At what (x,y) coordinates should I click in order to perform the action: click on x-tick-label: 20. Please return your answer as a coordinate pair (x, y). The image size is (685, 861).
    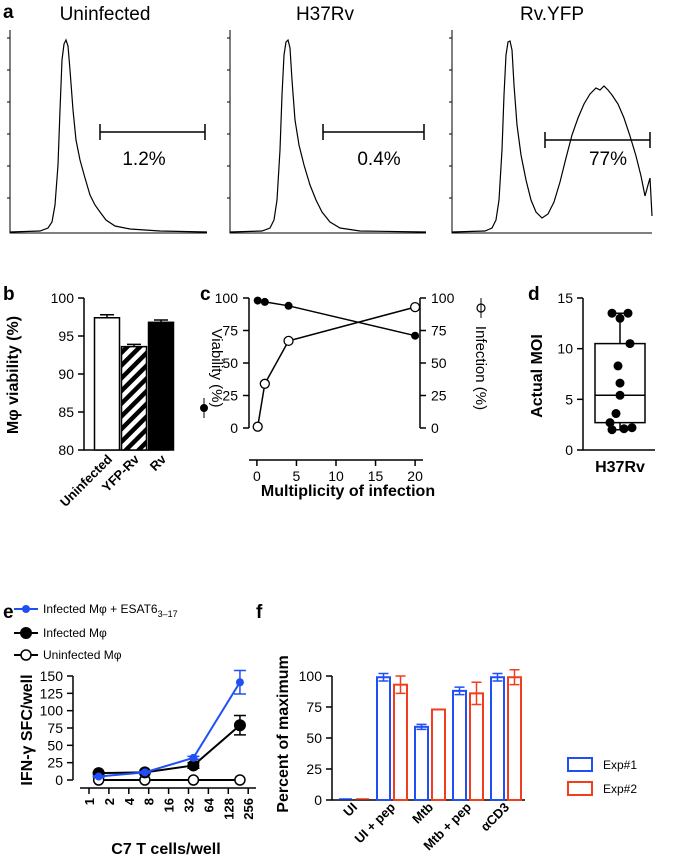
    Looking at the image, I should click on (415, 476).